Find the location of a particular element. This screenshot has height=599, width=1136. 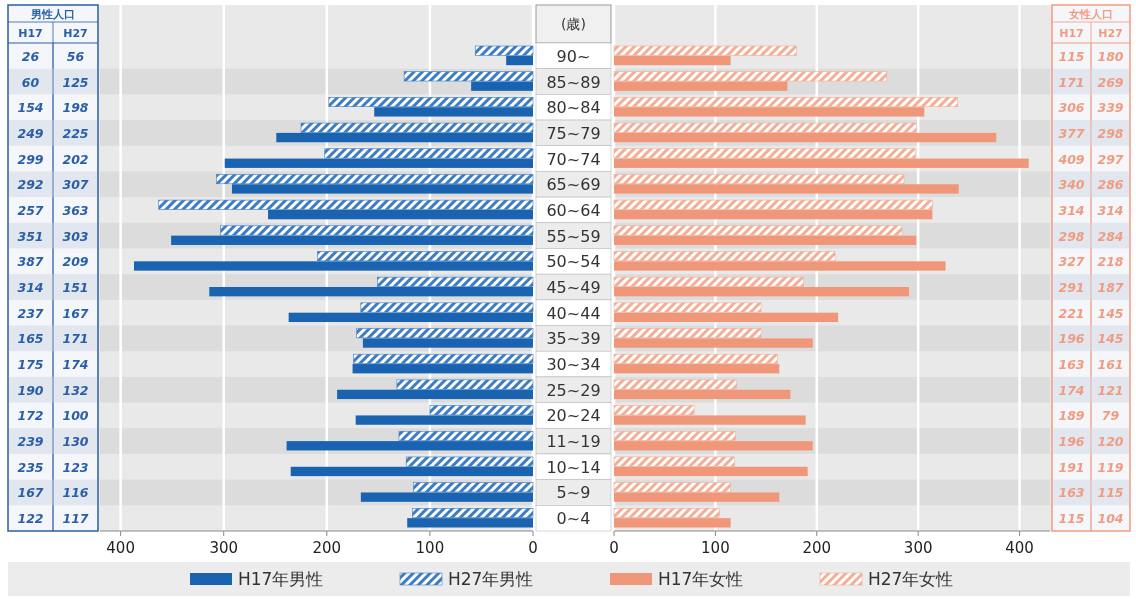

data-label: 151 is located at coordinates (75, 287).